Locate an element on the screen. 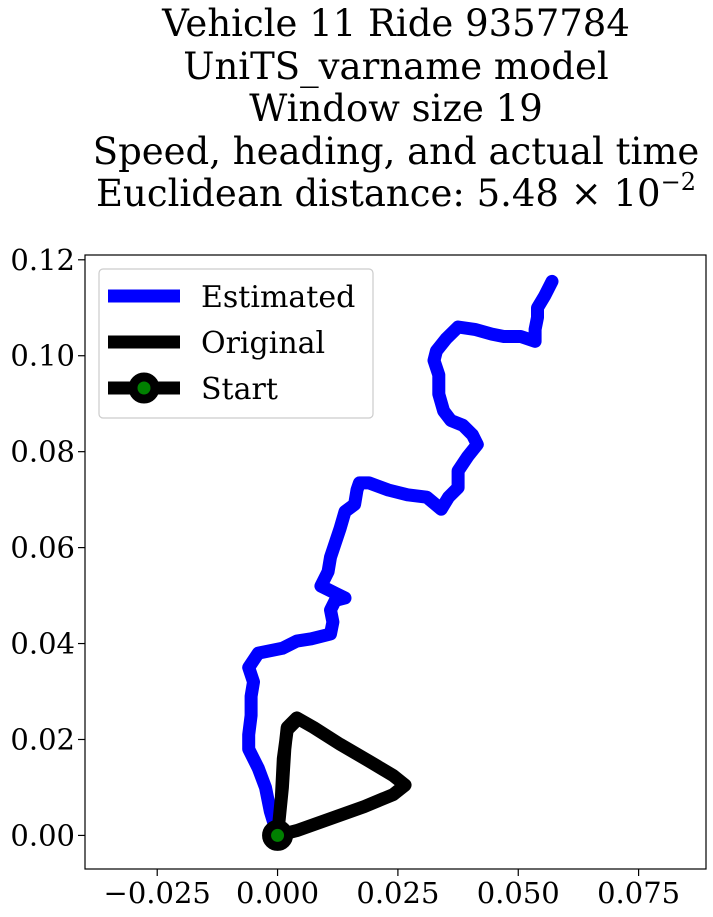 The image size is (713, 917). title-line: Vehicle 11 Ride 9357784 is located at coordinates (395, 23).